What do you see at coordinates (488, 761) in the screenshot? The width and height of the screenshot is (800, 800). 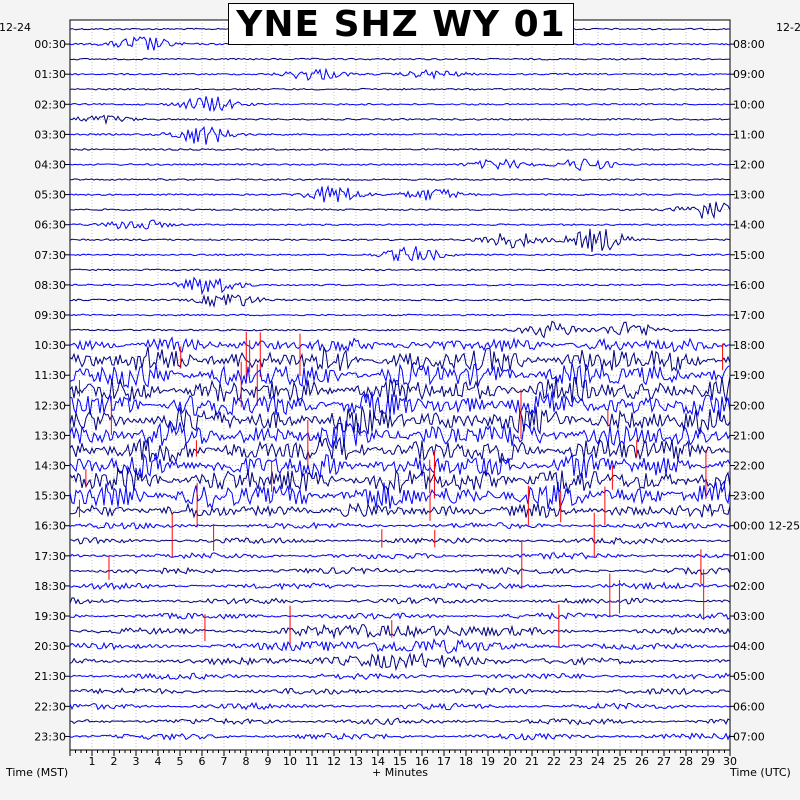 I see `x-tick-label: 19` at bounding box center [488, 761].